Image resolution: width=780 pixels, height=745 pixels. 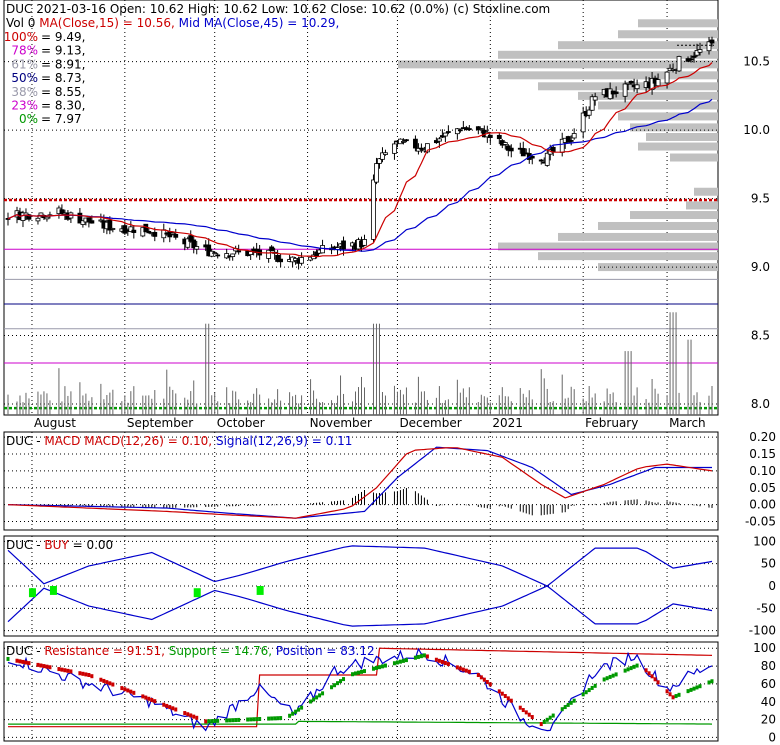 I want to click on resistance-line, so click(x=360, y=687).